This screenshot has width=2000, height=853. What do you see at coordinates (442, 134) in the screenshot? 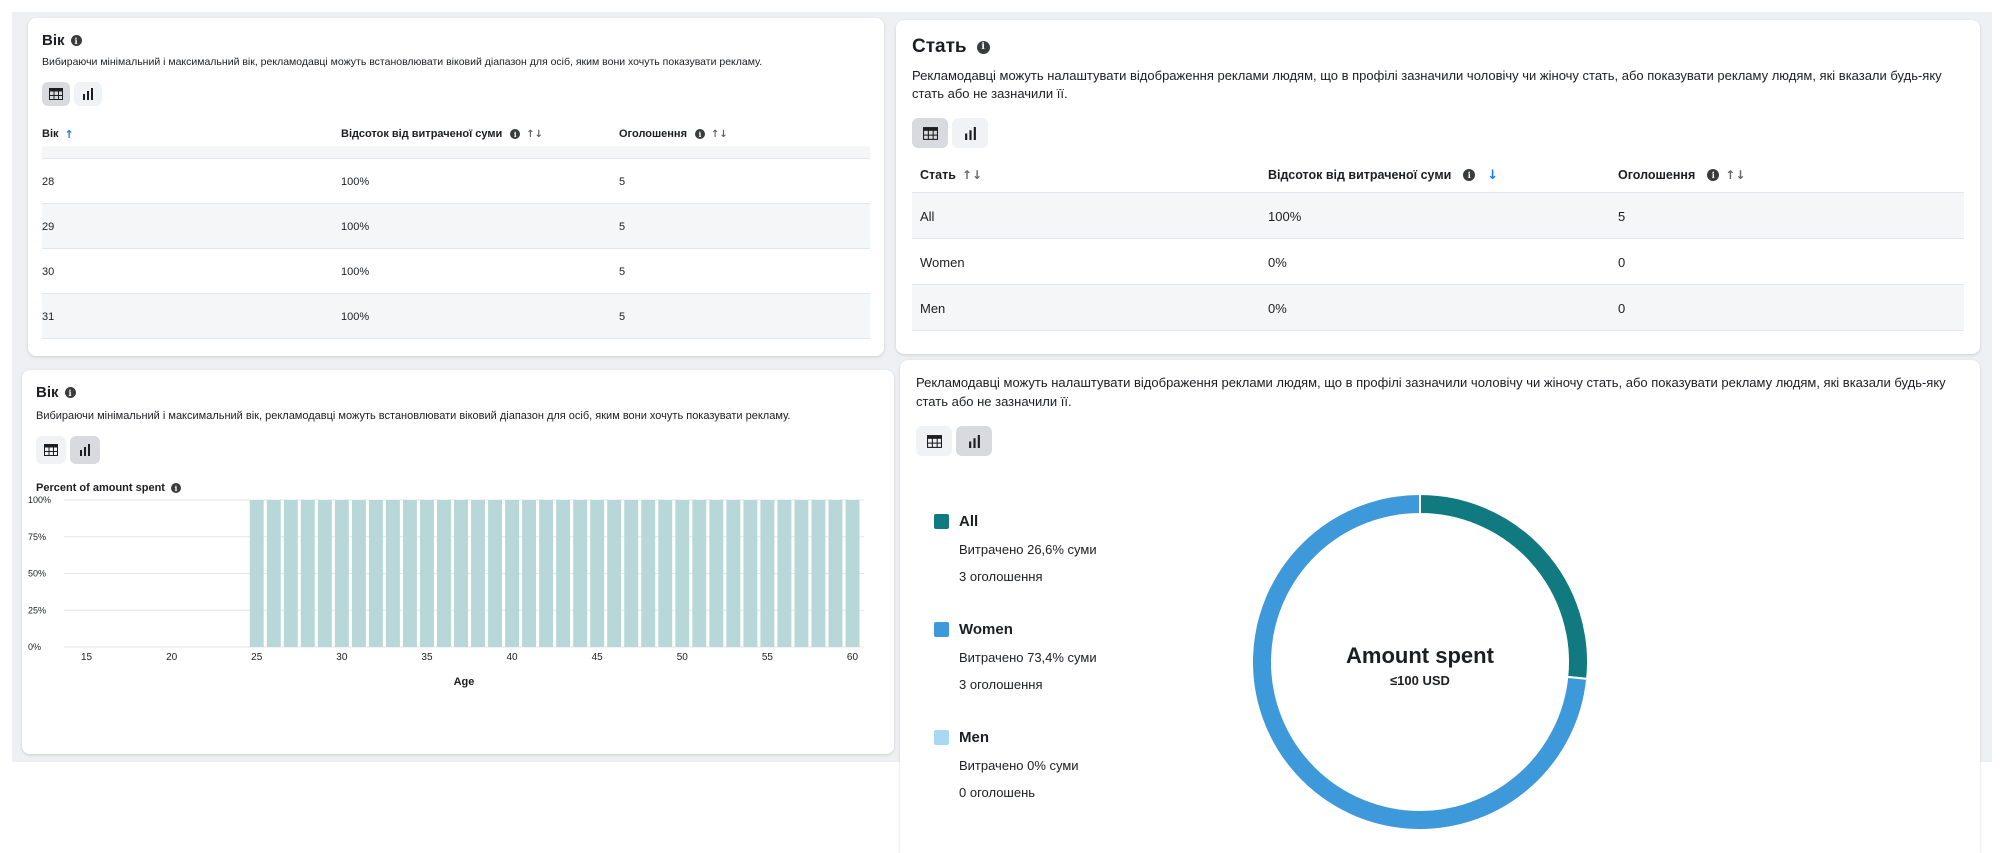
I see `percent-column-header: Відсоток від витраченої суми i ↑↓` at bounding box center [442, 134].